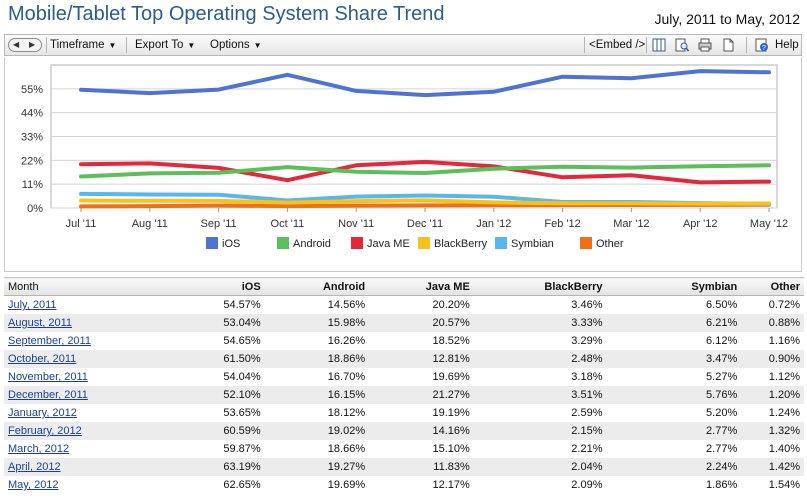 Image resolution: width=807 pixels, height=498 pixels. I want to click on y-tick-label: 11%, so click(32, 185).